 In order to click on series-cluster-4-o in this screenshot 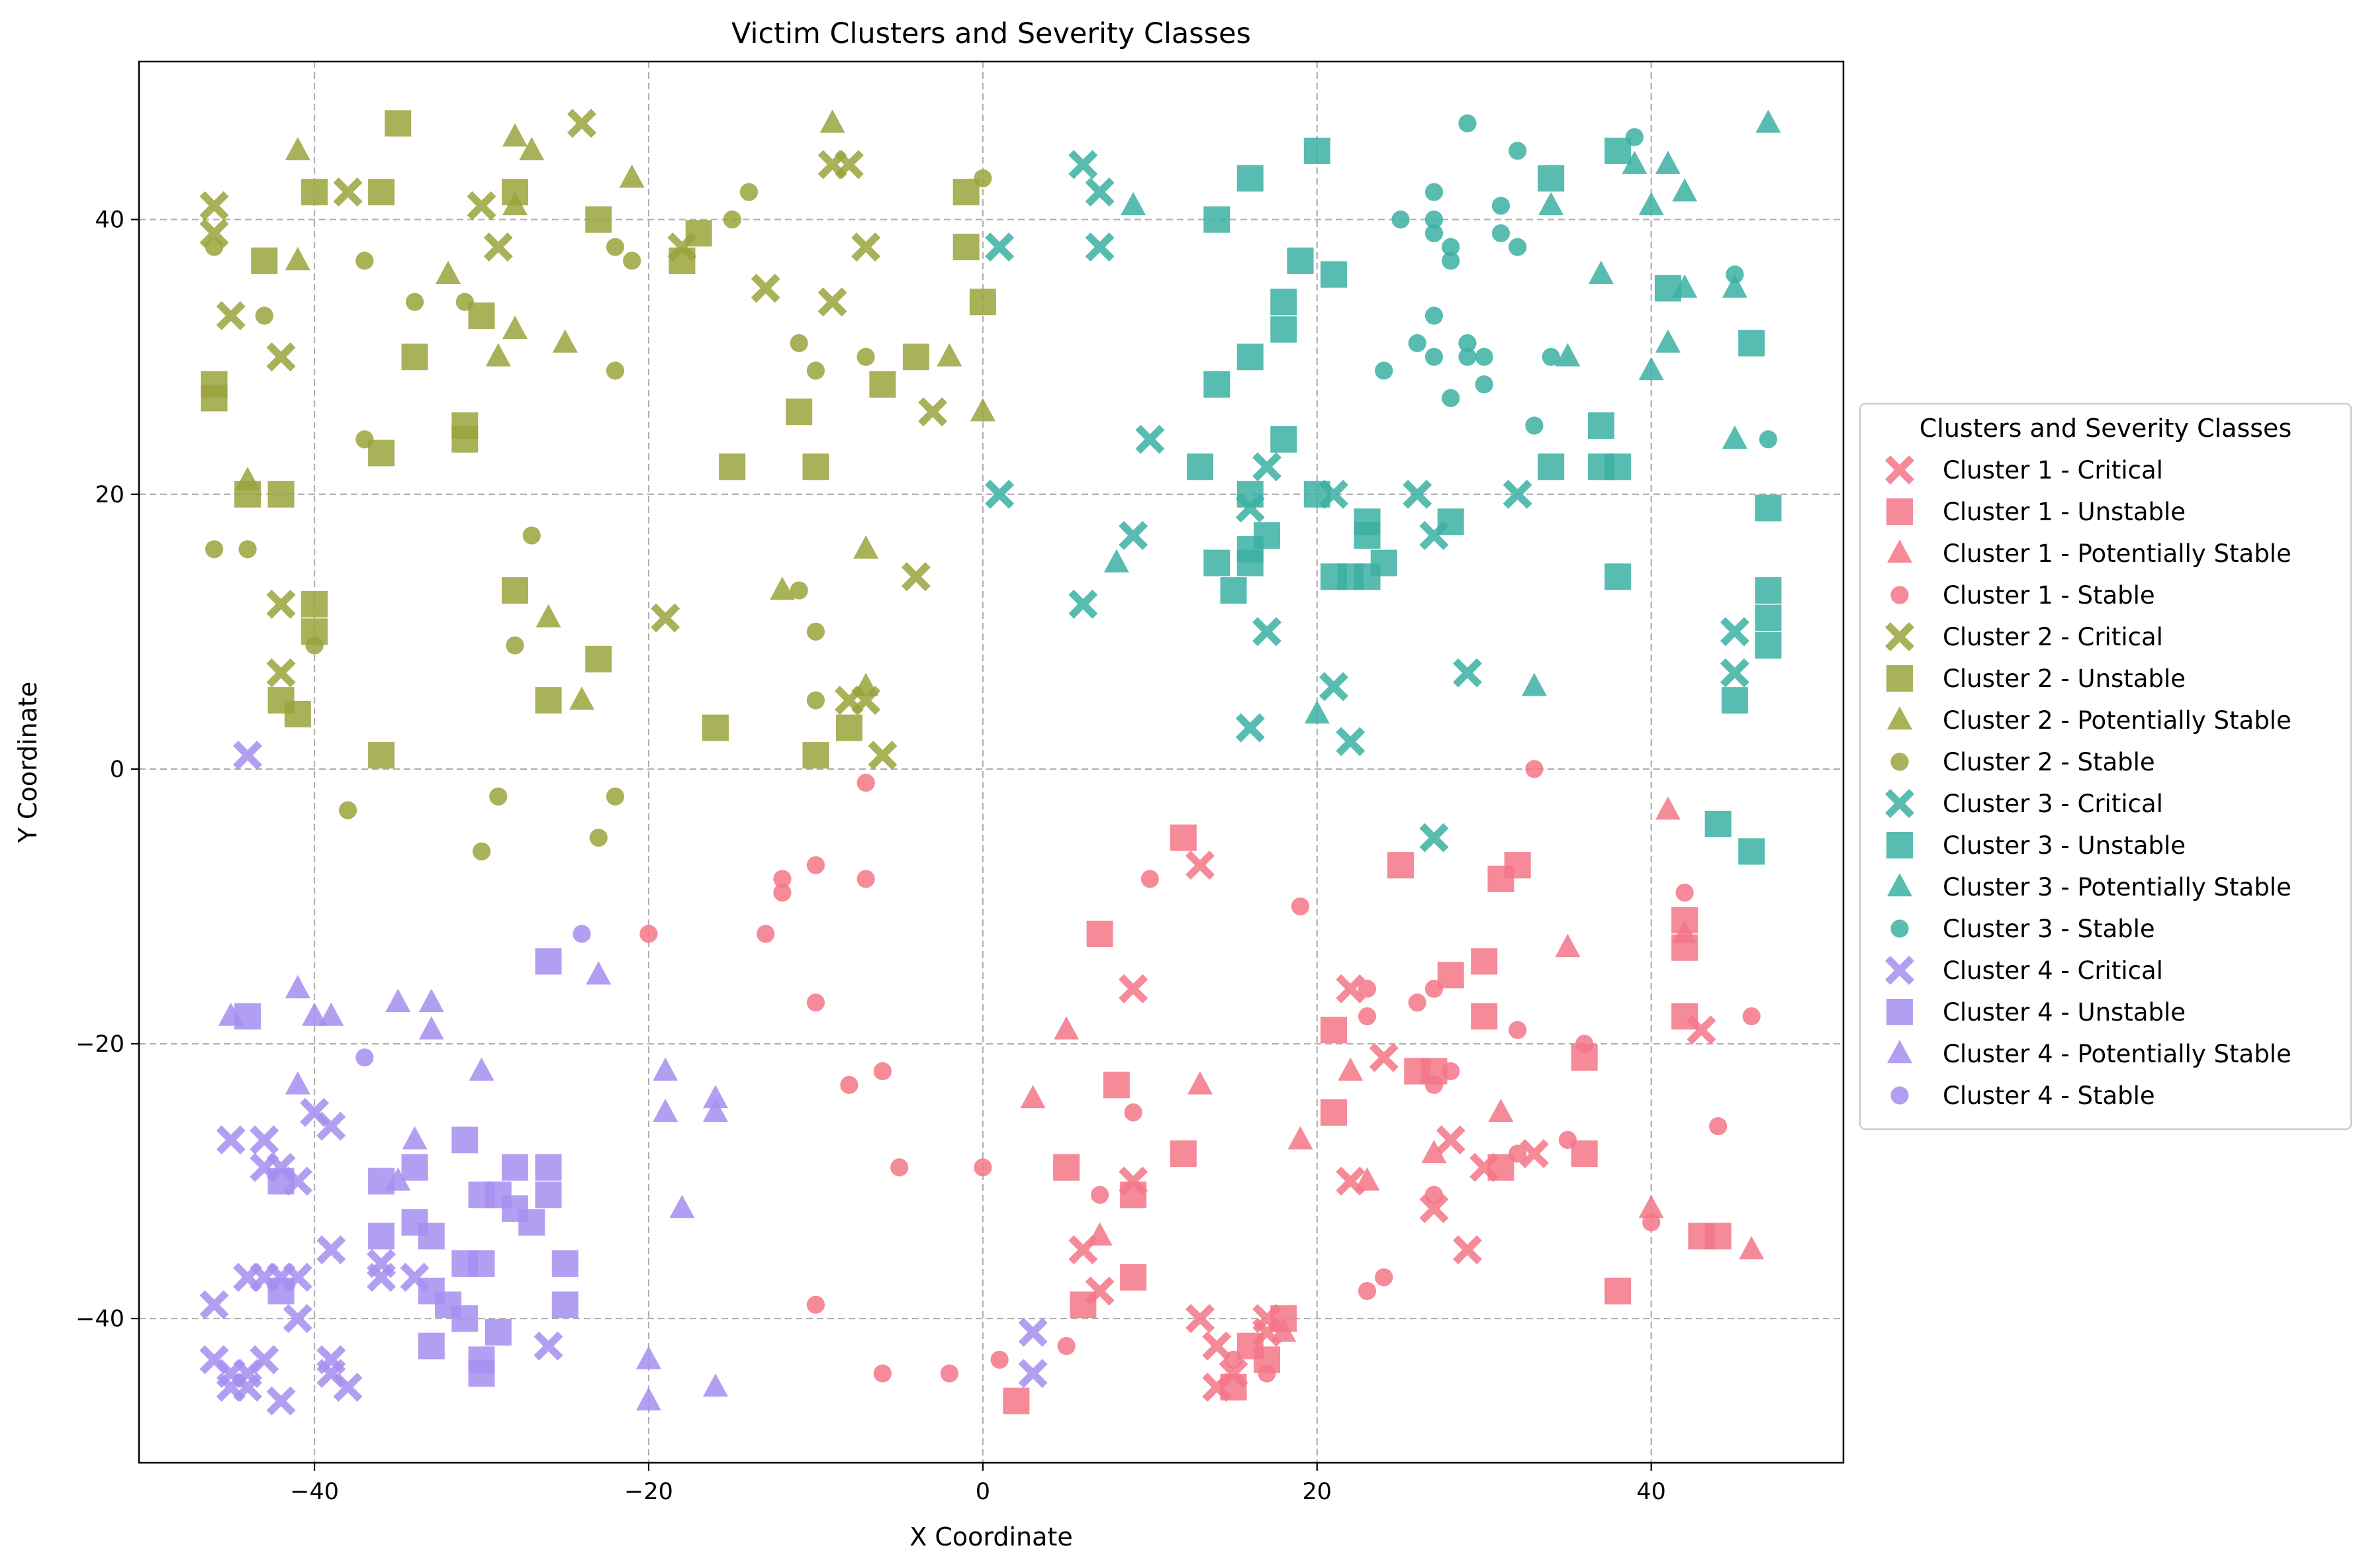, I will do `click(473, 996)`.